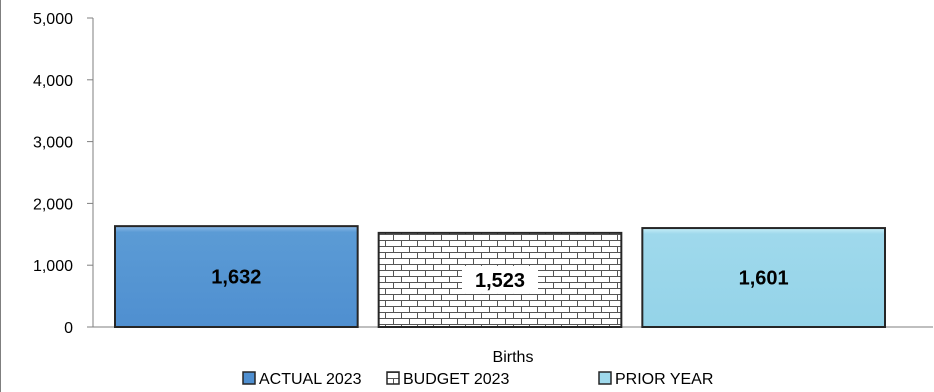 The height and width of the screenshot is (392, 934). What do you see at coordinates (53, 81) in the screenshot?
I see `y-tick-label: 4,000` at bounding box center [53, 81].